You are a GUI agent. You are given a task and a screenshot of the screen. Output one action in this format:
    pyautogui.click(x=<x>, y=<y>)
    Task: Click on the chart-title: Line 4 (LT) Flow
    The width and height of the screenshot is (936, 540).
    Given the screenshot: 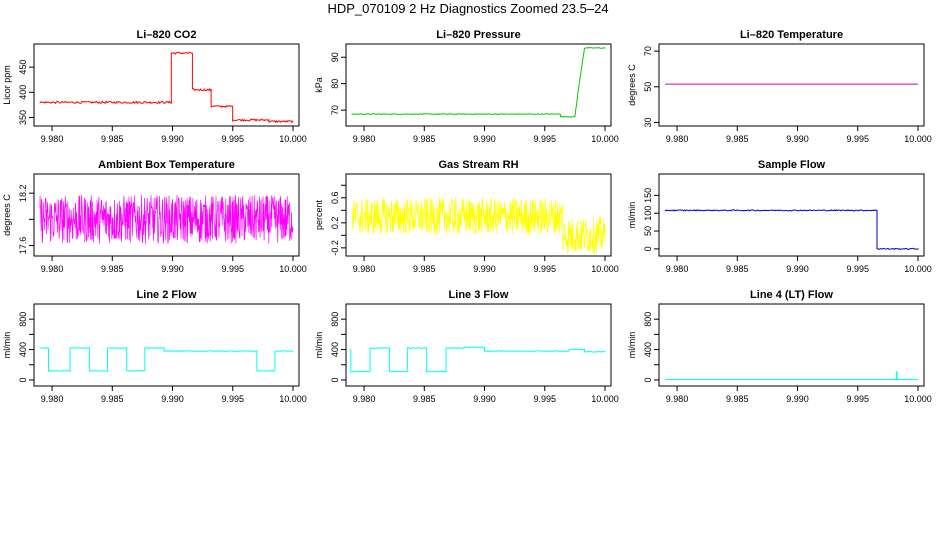 What is the action you would take?
    pyautogui.click(x=791, y=295)
    